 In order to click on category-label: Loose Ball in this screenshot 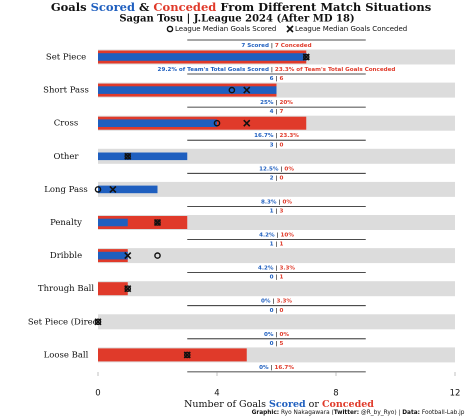, I will do `click(66, 355)`.